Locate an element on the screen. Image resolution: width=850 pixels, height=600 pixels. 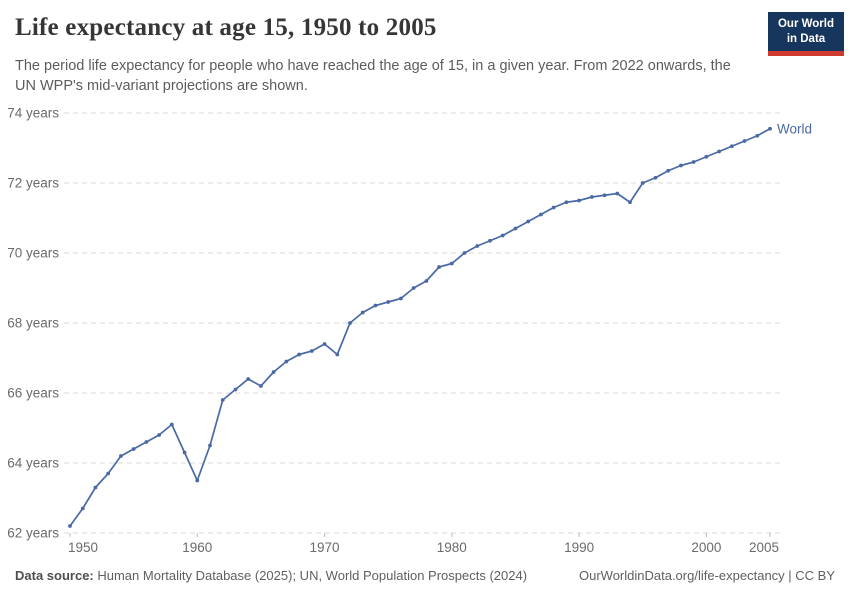
data-point-1980 is located at coordinates (451, 263).